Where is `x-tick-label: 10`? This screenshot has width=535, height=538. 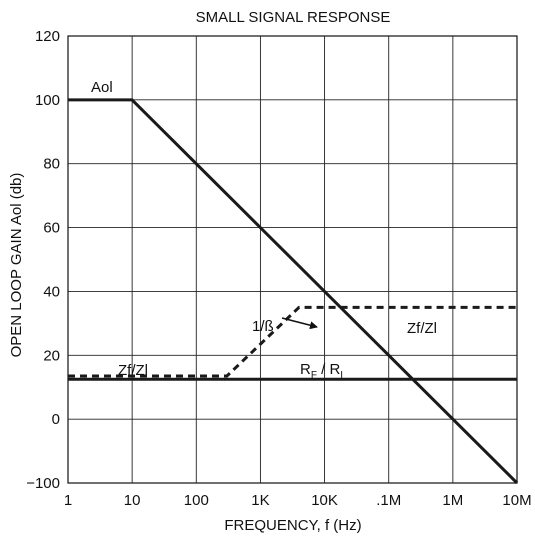 x-tick-label: 10 is located at coordinates (132, 500).